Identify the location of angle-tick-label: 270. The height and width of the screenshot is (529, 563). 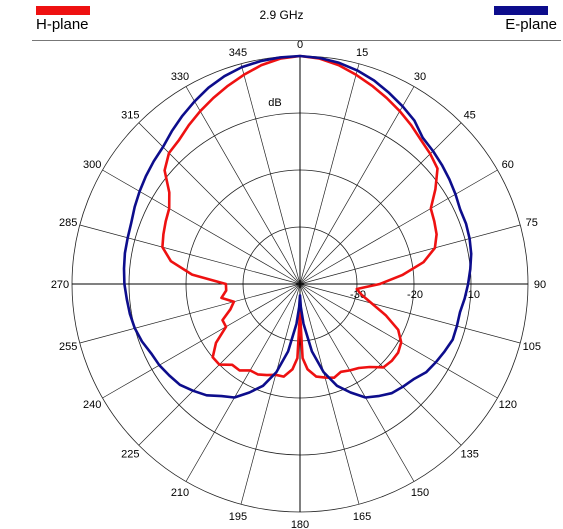
(60, 285).